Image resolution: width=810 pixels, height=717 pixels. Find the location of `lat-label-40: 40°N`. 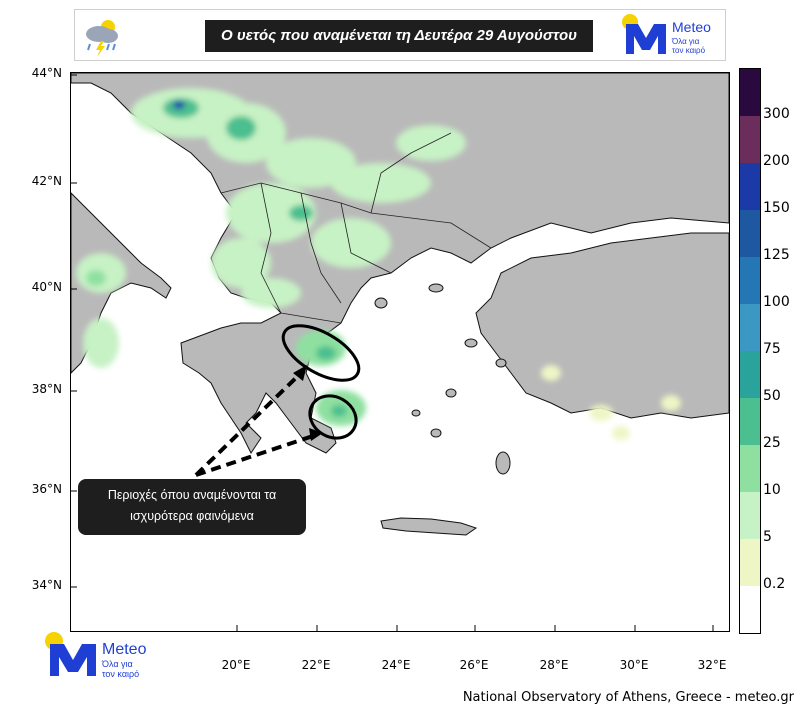

lat-label-40: 40°N is located at coordinates (46, 287).